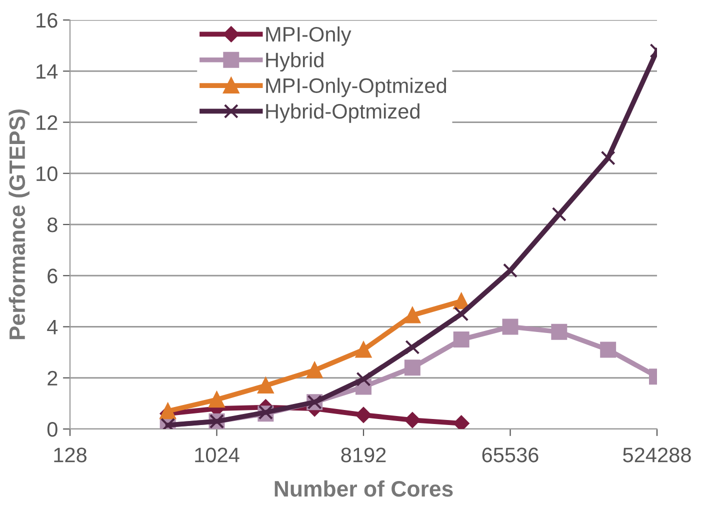 The width and height of the screenshot is (704, 520). Describe the element at coordinates (309, 36) in the screenshot. I see `legend-label: MPI-Only` at that location.